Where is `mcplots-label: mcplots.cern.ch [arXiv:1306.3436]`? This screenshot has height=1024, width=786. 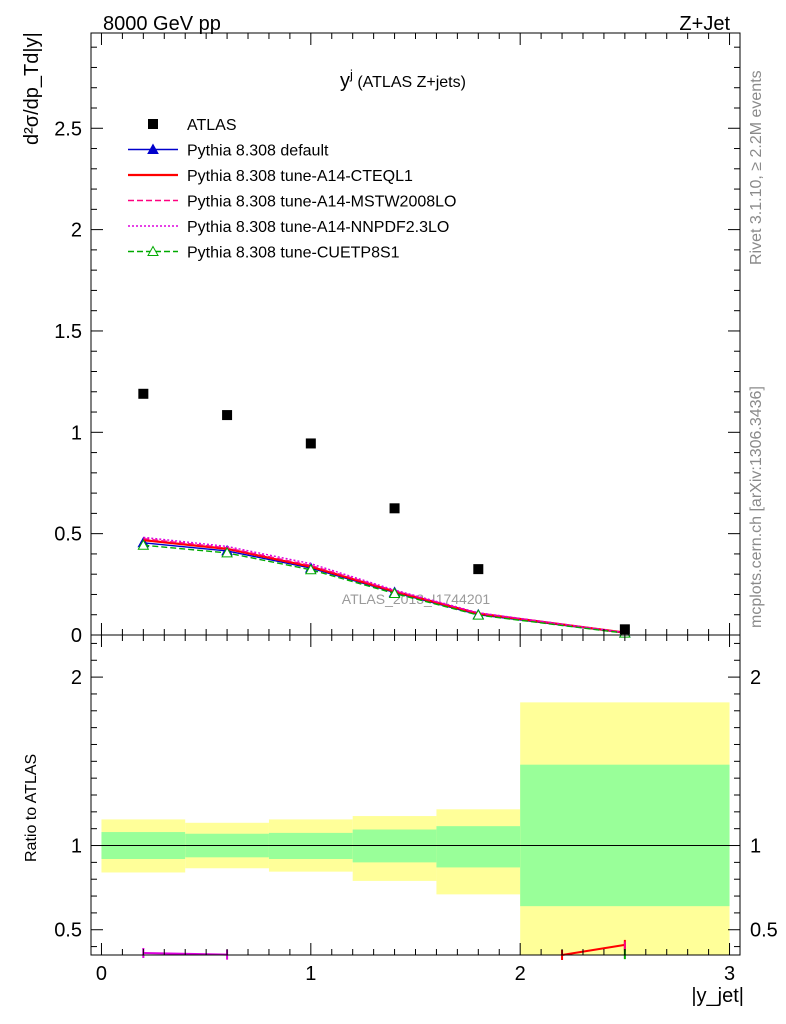 mcplots-label: mcplots.cern.ch [arXiv:1306.3436] is located at coordinates (756, 507).